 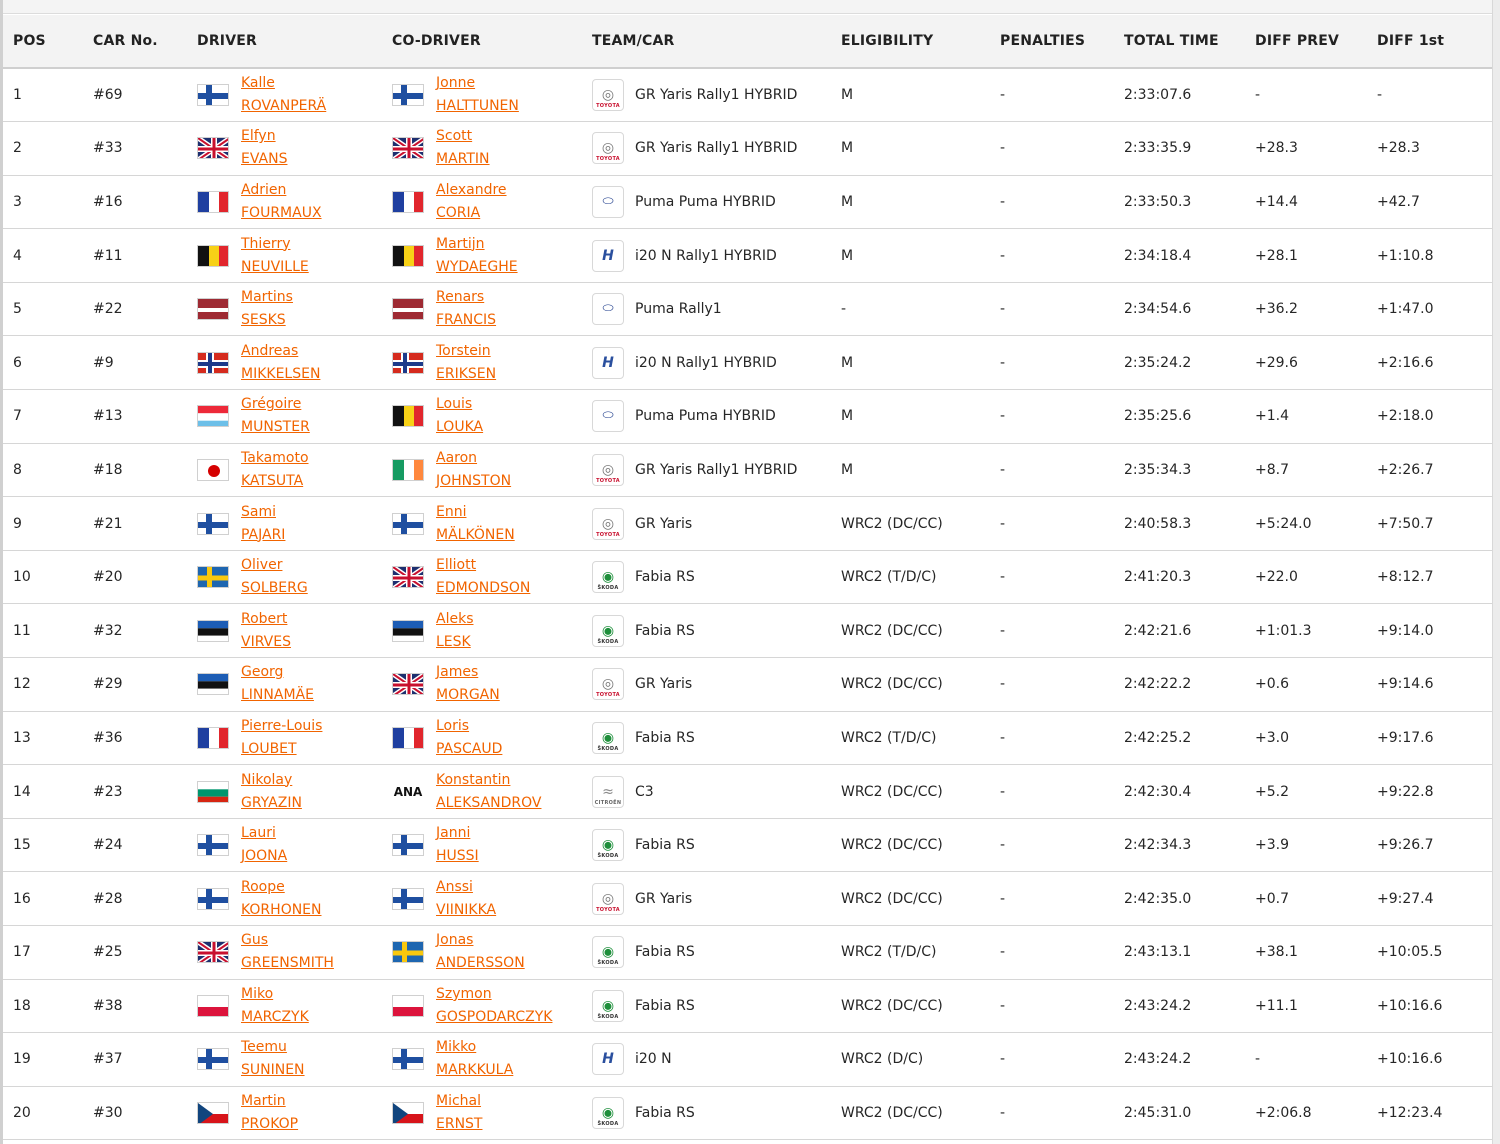 What do you see at coordinates (910, 42) in the screenshot?
I see `header-eligibility: ELIGIBILITY` at bounding box center [910, 42].